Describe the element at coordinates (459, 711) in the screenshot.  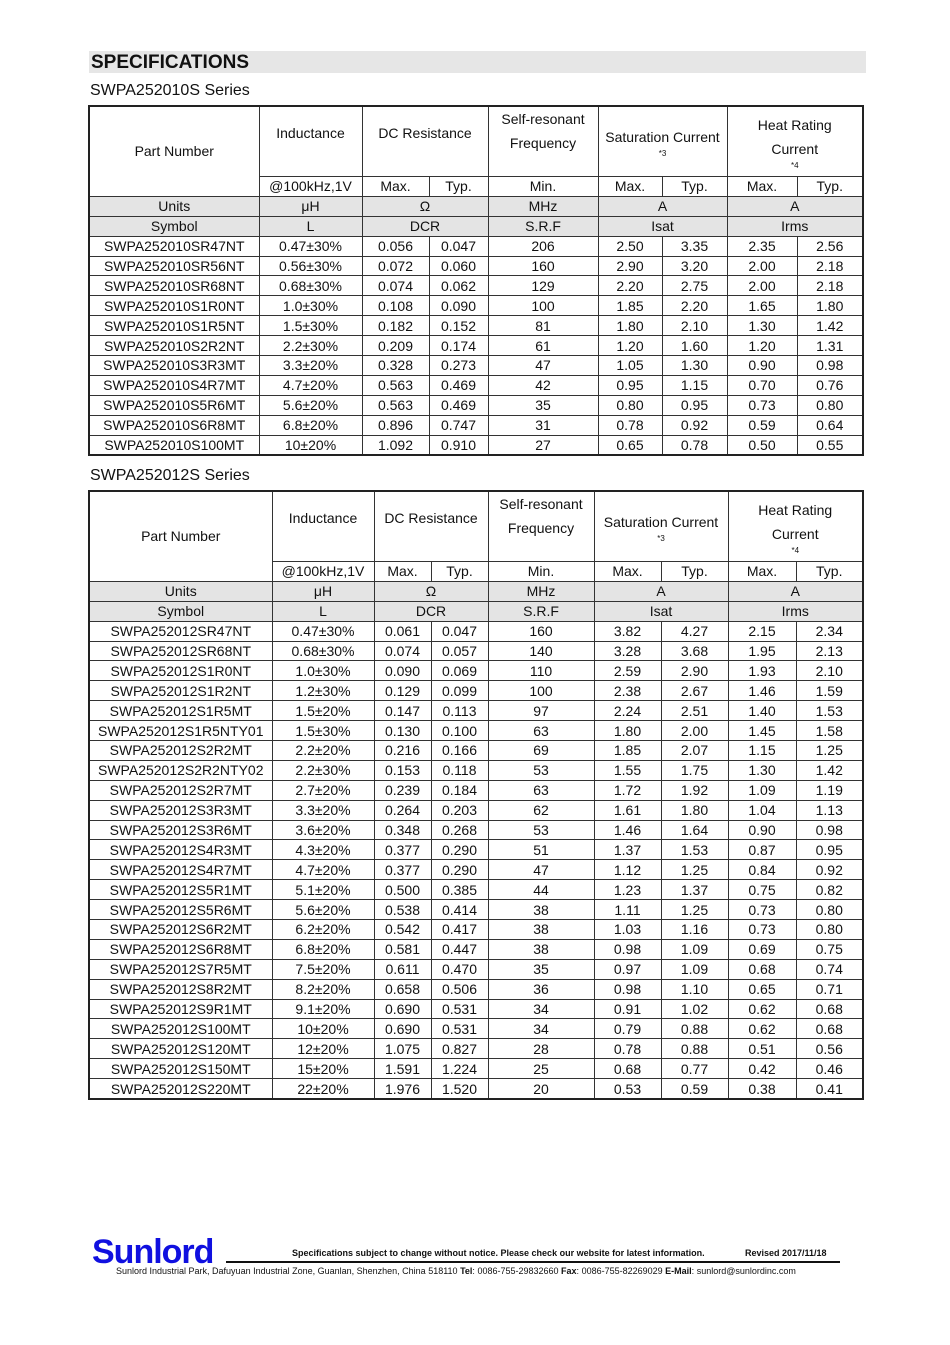
I see `dcr-typ-cell: 0.113` at that location.